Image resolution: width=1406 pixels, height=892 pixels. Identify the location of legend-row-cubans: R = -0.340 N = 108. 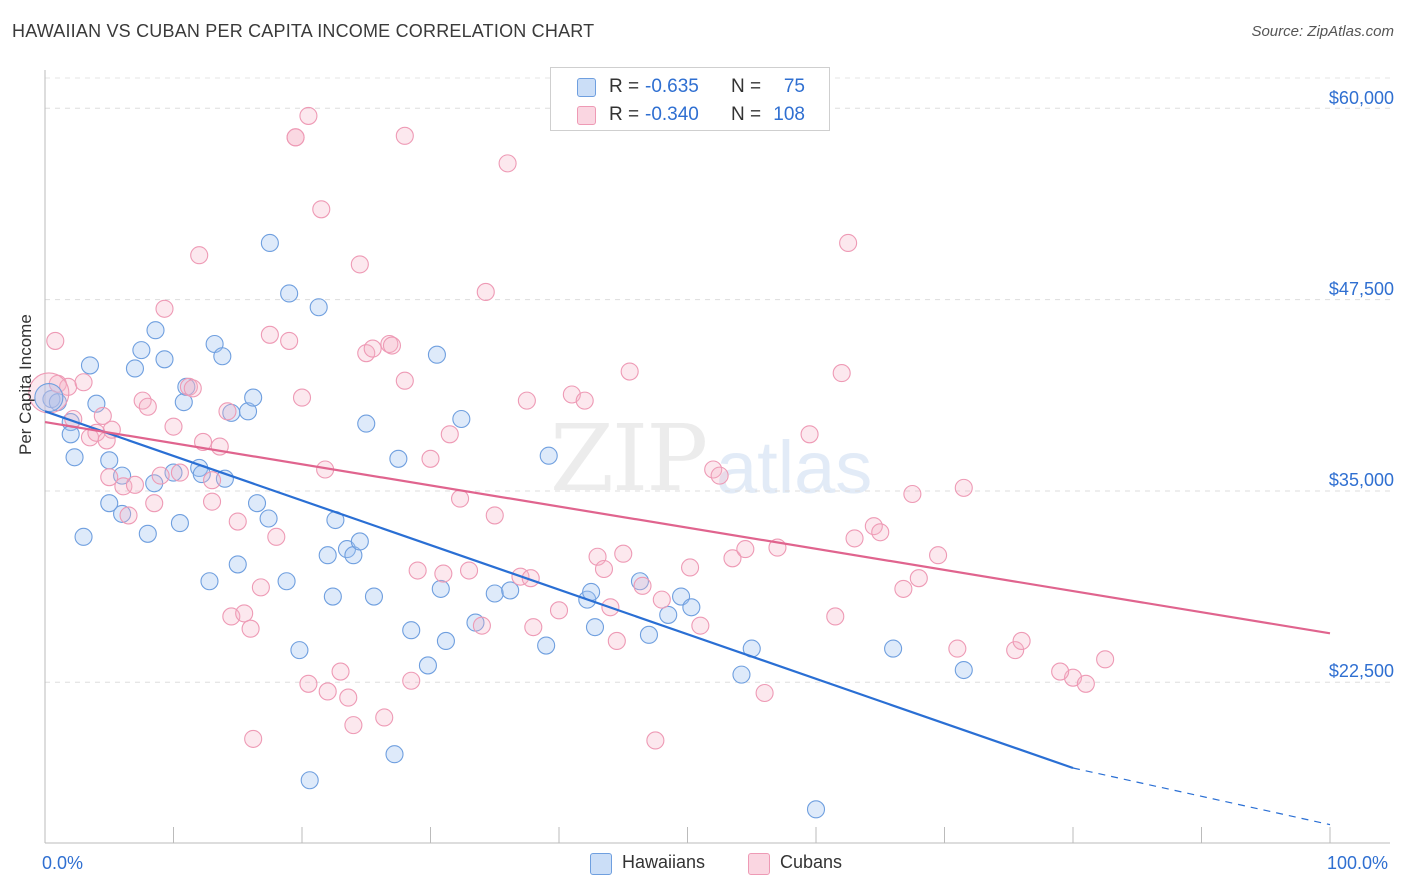
(690, 115).